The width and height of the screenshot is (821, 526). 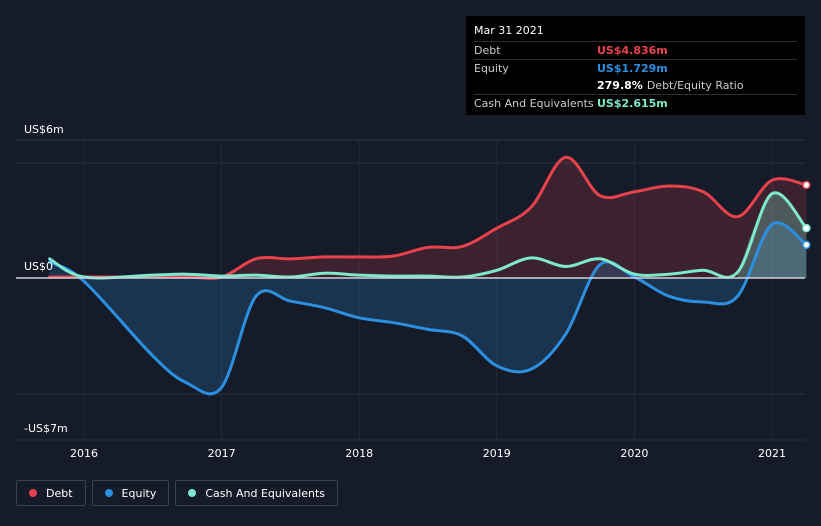 I want to click on tooltip-equity-label: Equity, so click(x=491, y=68).